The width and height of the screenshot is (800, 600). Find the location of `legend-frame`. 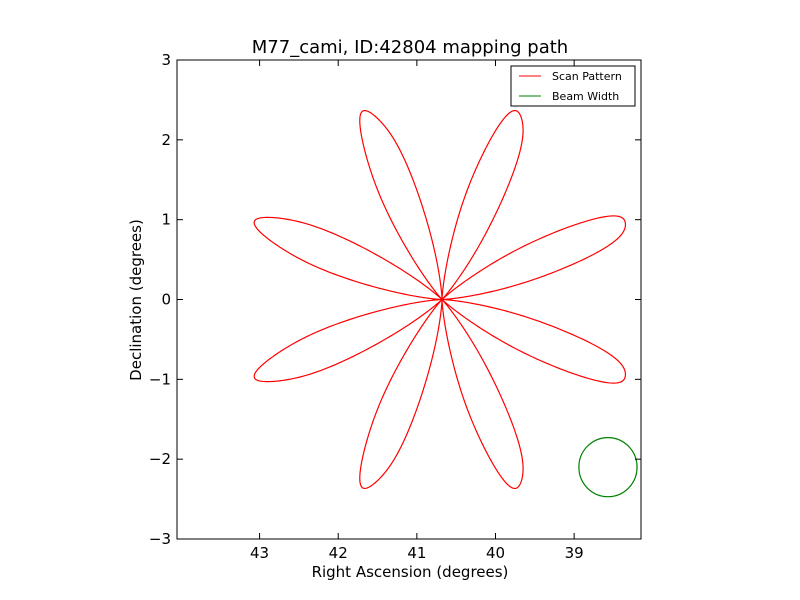

legend-frame is located at coordinates (573, 86).